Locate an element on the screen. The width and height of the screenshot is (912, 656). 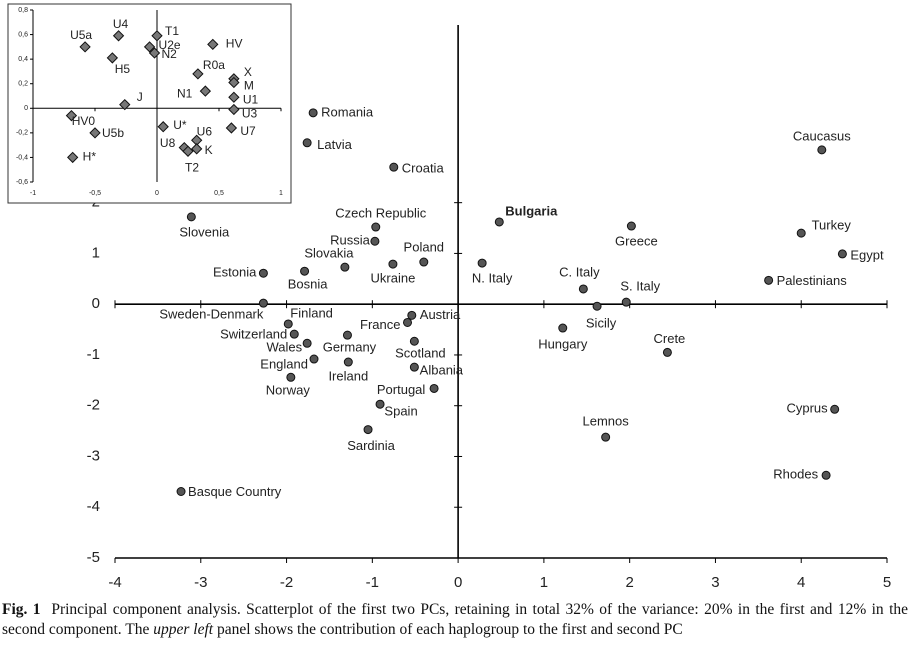
inset-point-label: H* is located at coordinates (90, 157).